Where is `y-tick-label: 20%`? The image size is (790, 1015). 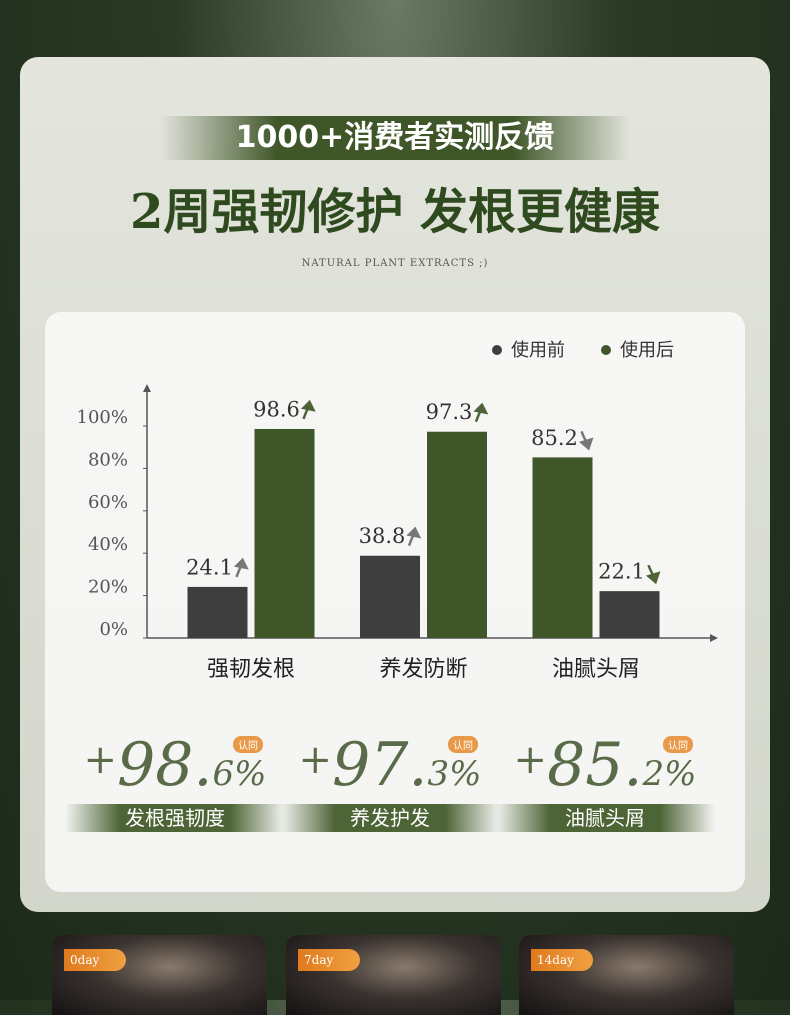 y-tick-label: 20% is located at coordinates (108, 587).